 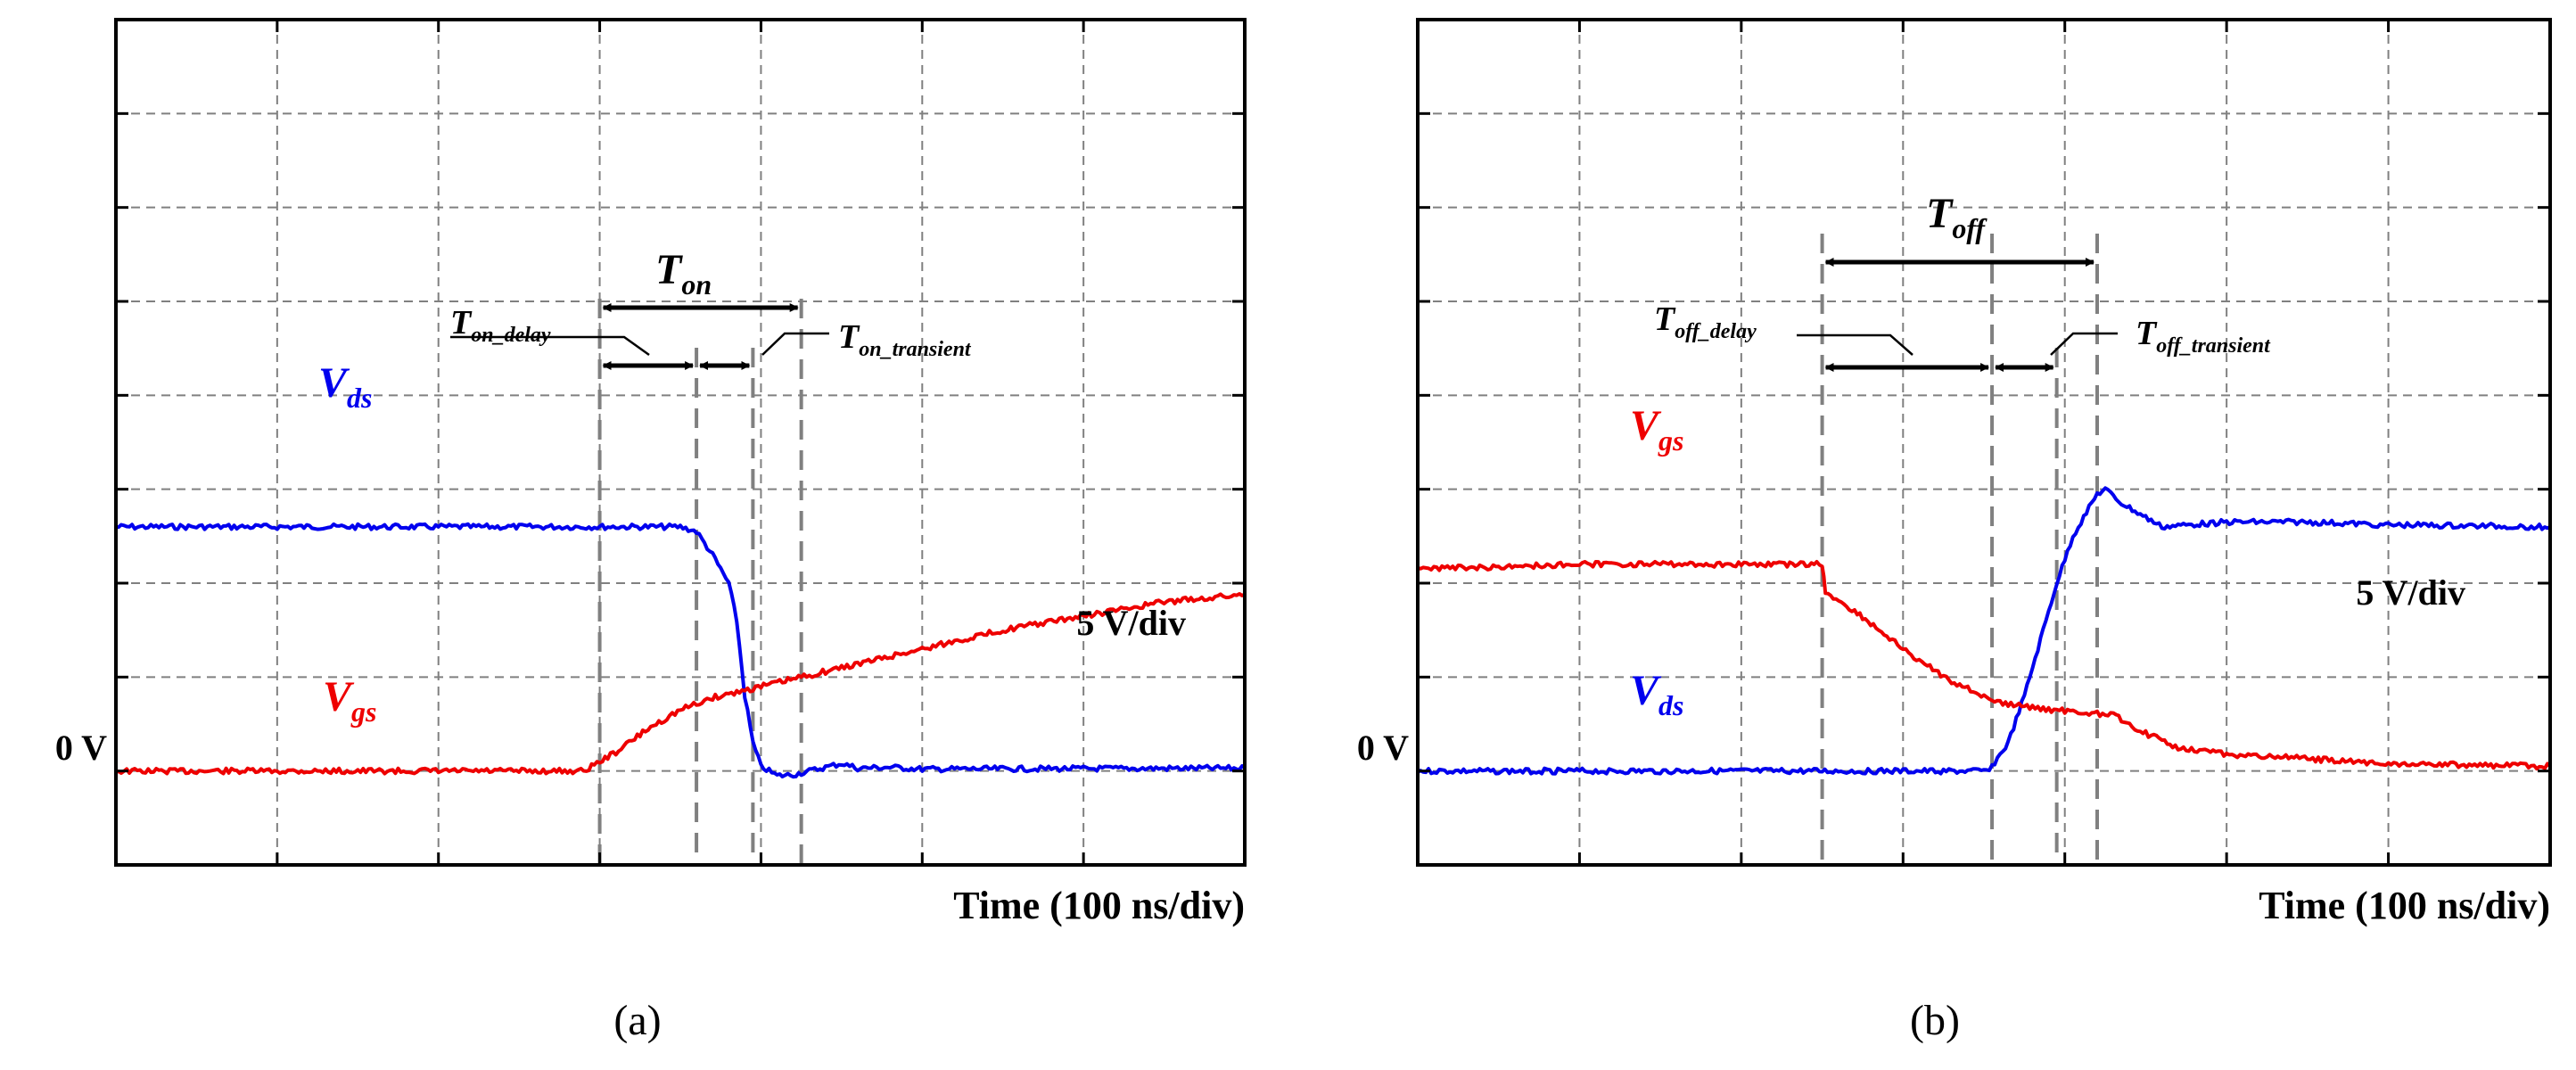 What do you see at coordinates (683, 273) in the screenshot?
I see `t-on-label: Ton` at bounding box center [683, 273].